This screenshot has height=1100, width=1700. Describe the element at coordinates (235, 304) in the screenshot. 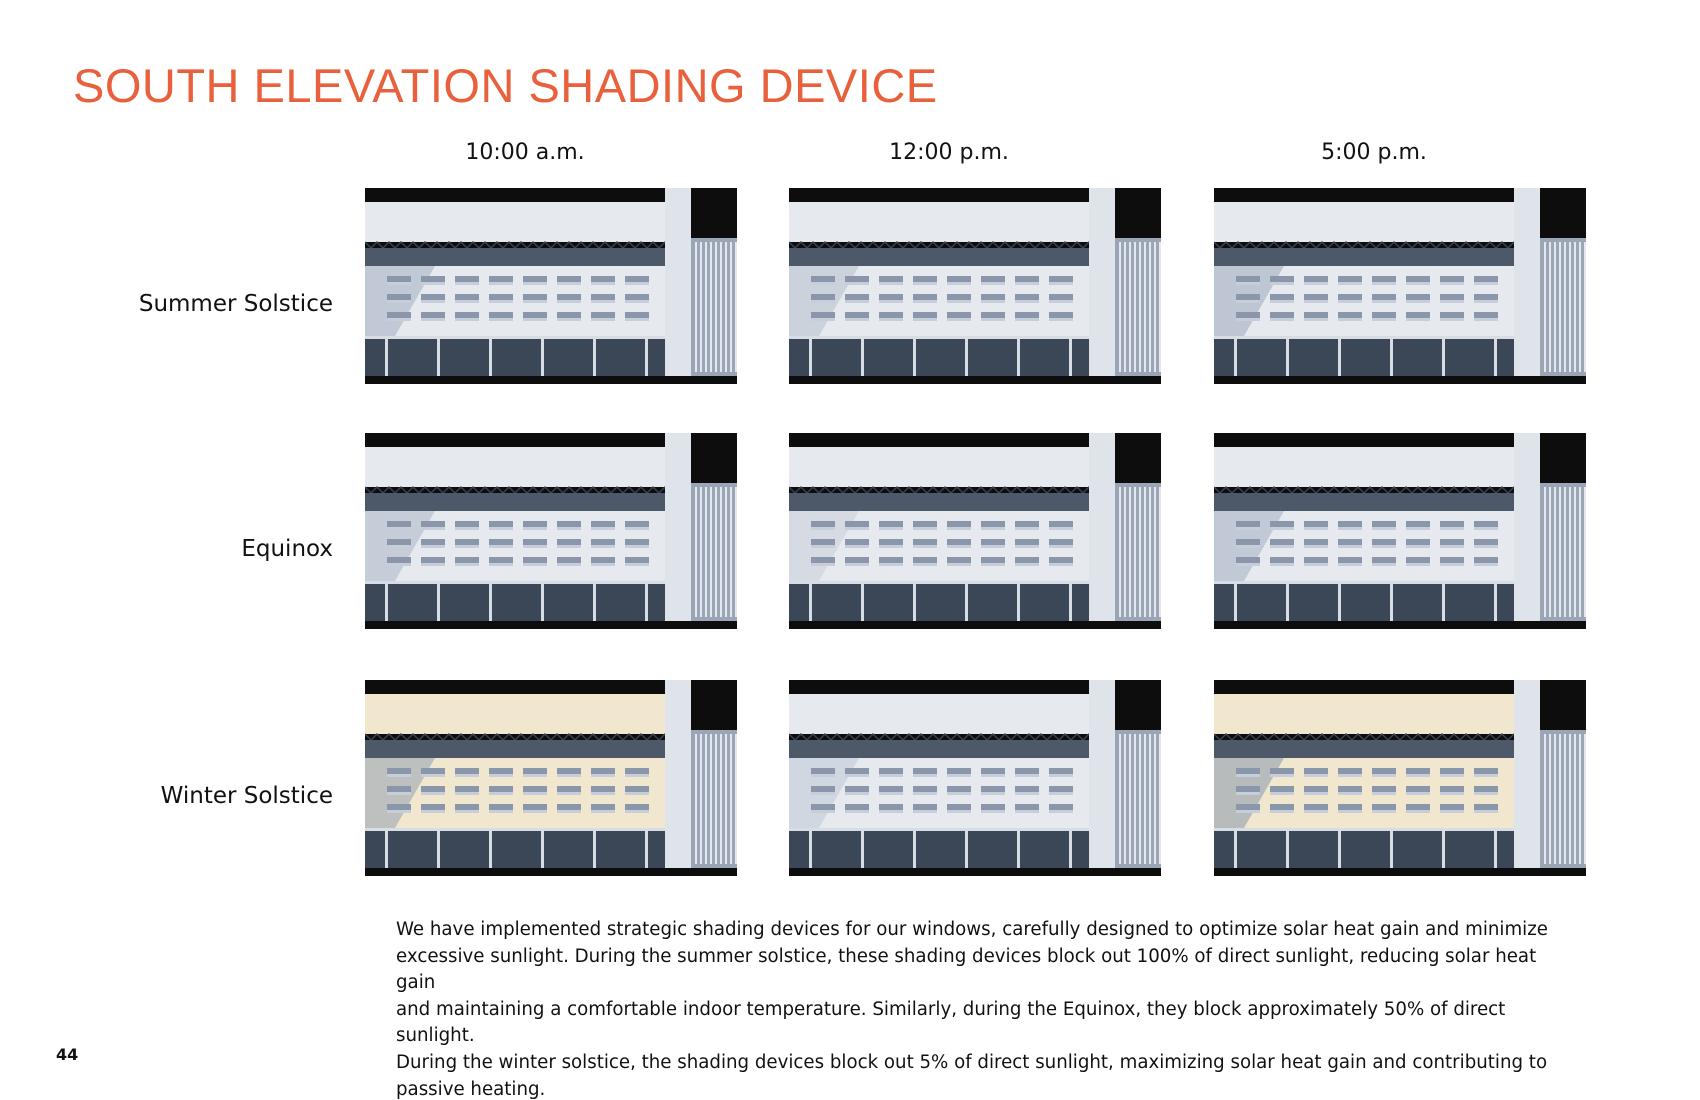

I see `row-label-summer-solstice: Summer Solstice` at that location.